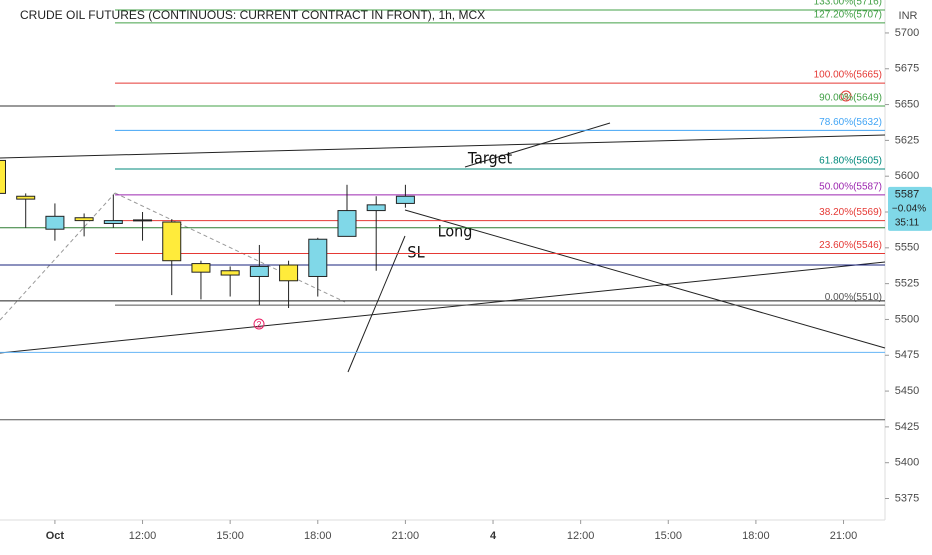 The width and height of the screenshot is (932, 555). I want to click on marker: 2, so click(258, 324).